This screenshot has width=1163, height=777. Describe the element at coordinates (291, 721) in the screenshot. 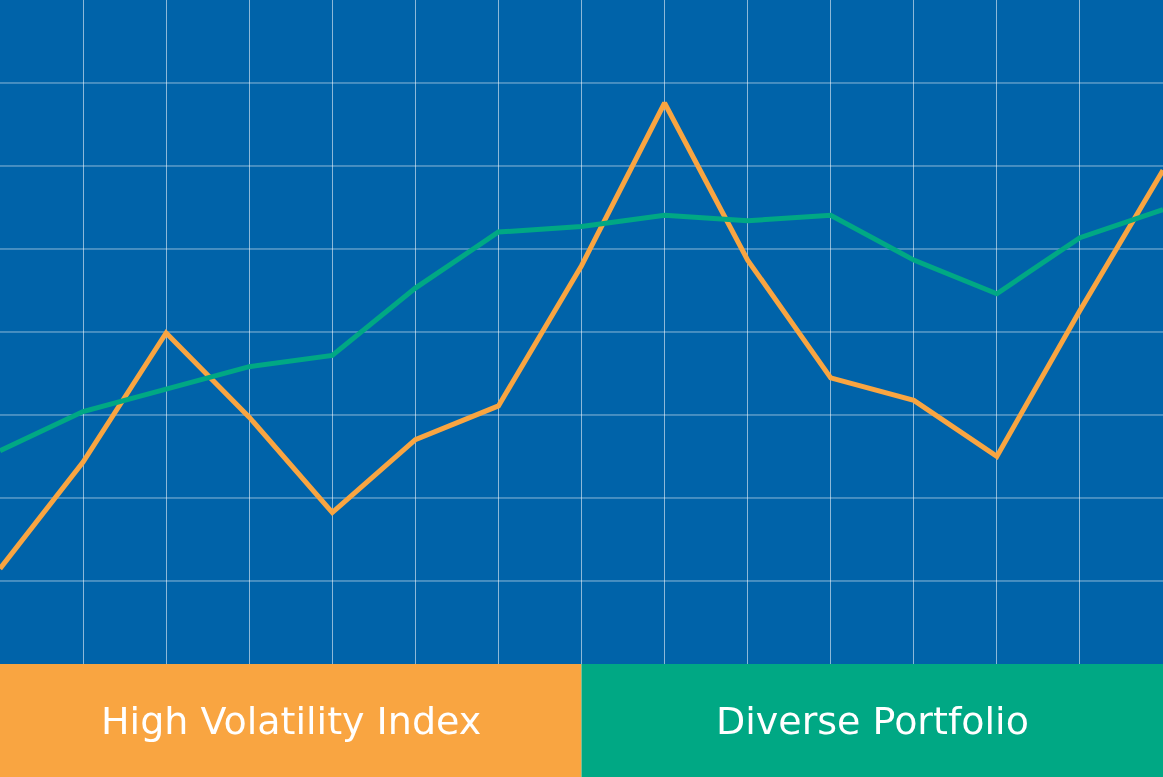

I see `text: High Volatility Index` at that location.